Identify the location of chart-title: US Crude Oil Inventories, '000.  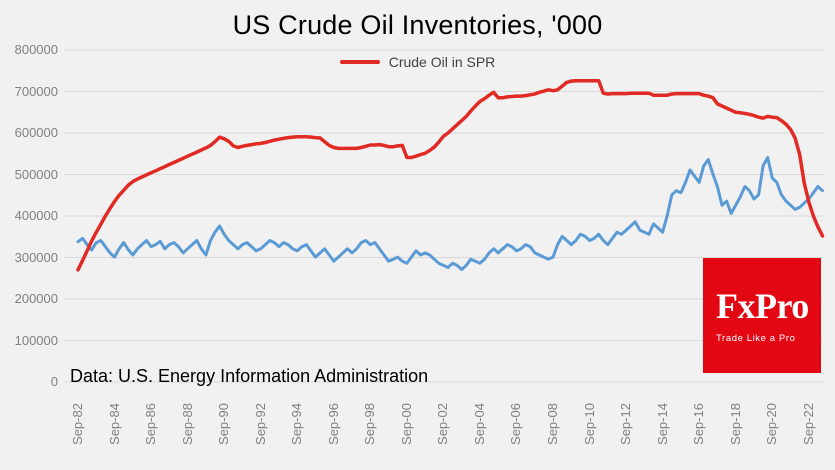
(417, 25).